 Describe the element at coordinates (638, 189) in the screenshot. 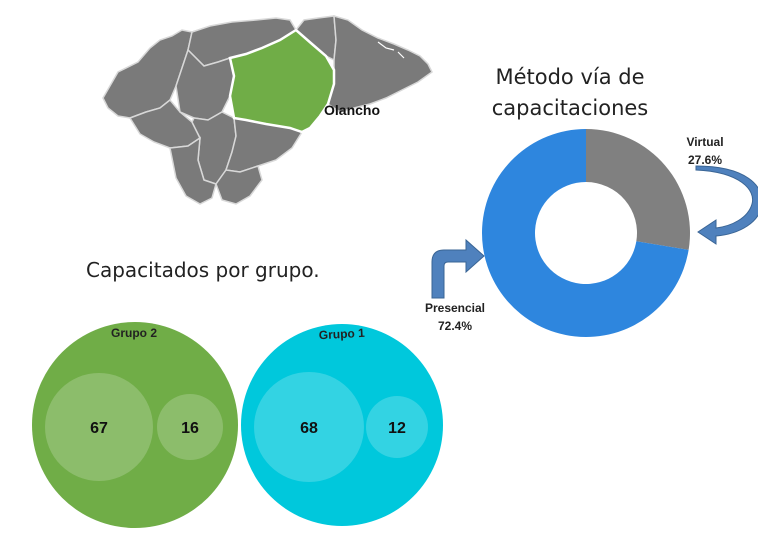

I see `donut-slice-virtual` at that location.